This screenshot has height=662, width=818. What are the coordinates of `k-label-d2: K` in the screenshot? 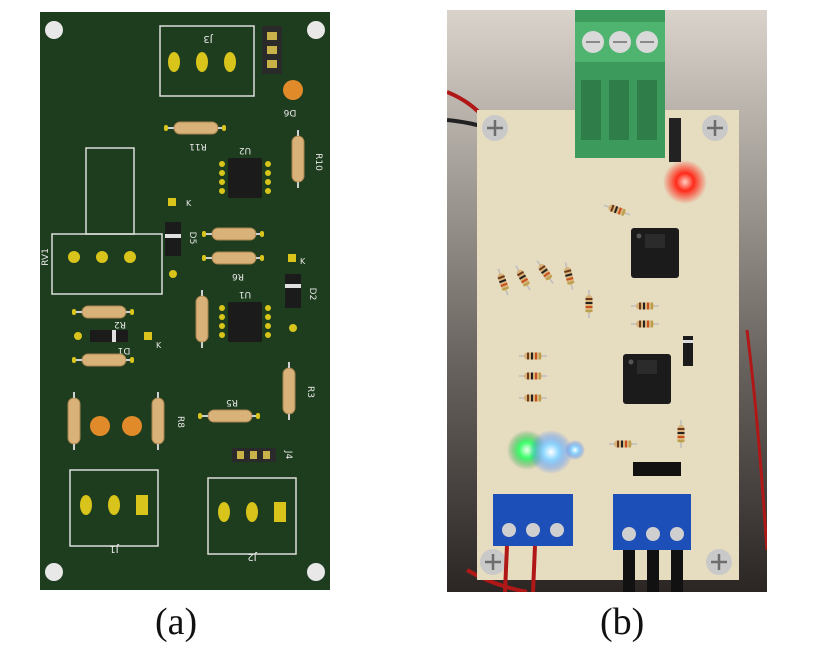 It's located at (303, 261).